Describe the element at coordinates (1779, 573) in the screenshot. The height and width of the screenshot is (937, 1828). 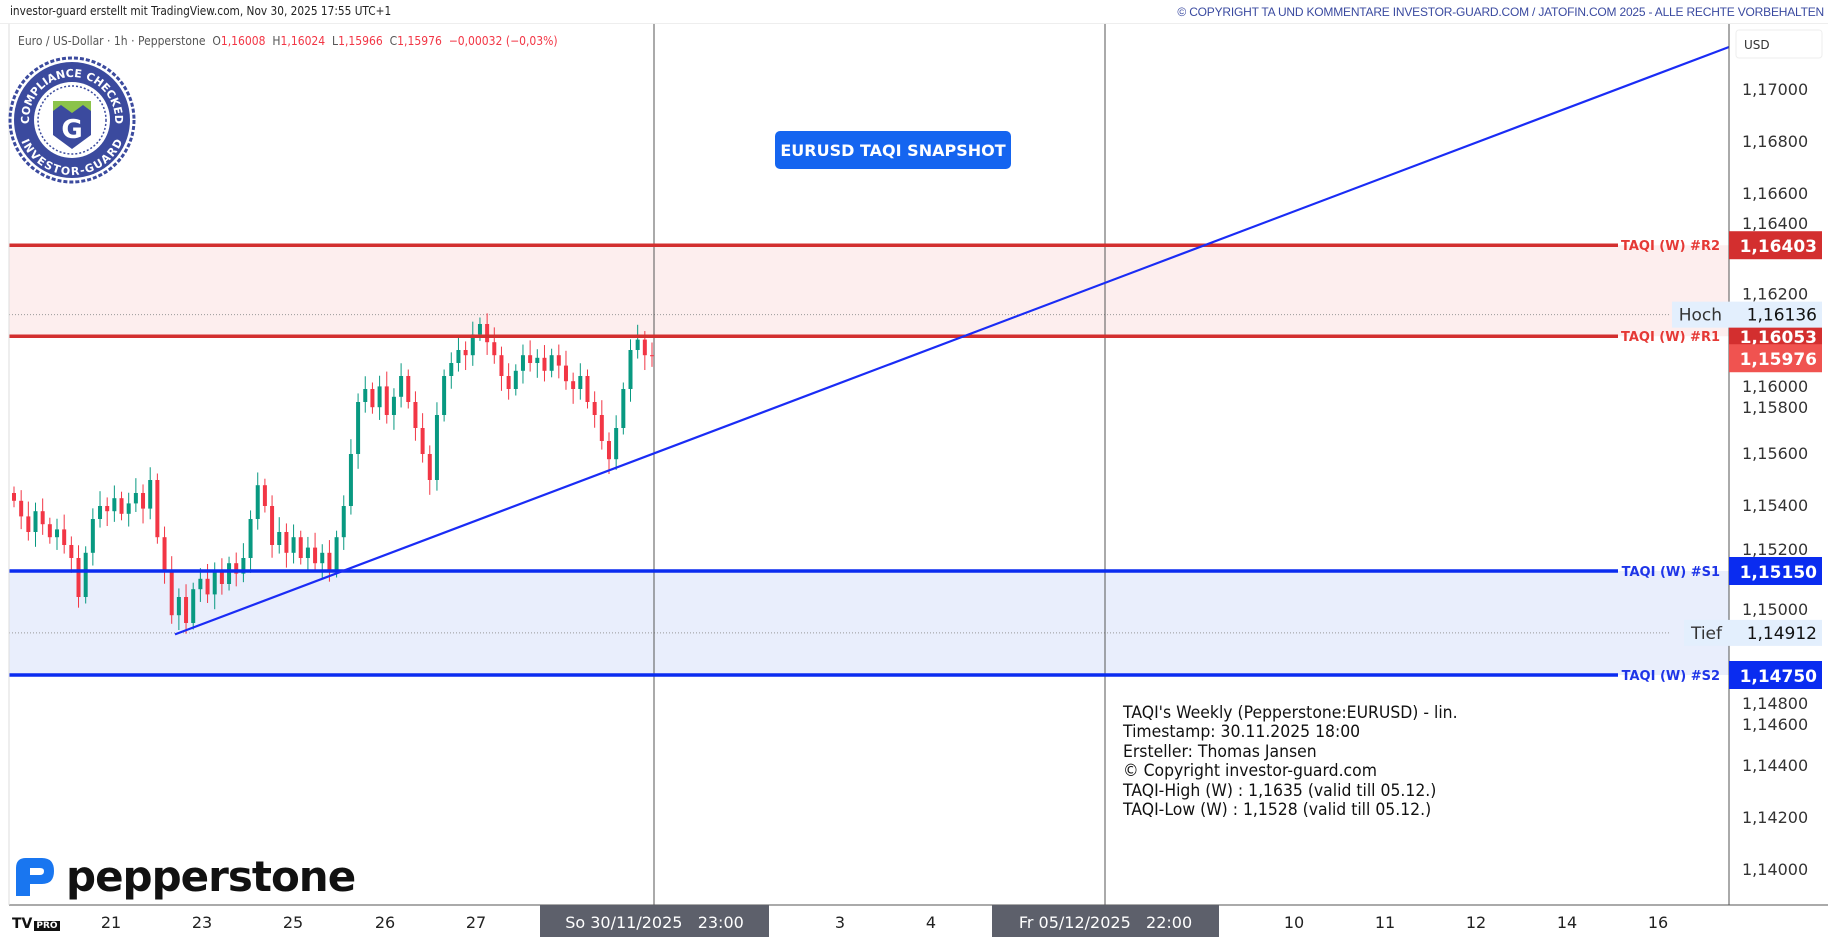
I see `price-badge-text: 1,15150` at that location.